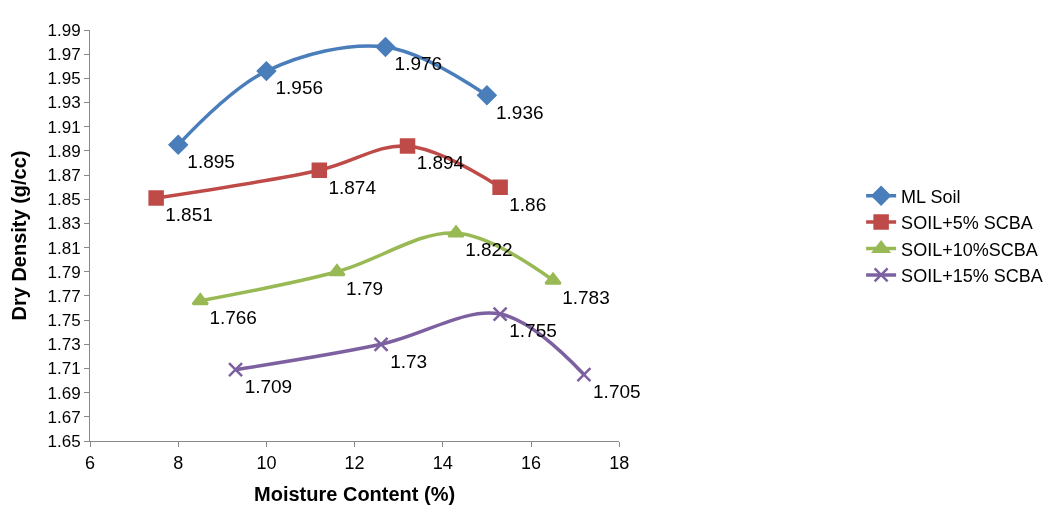 This screenshot has height=514, width=1060. I want to click on y-tick-label: 1.89, so click(64, 151).